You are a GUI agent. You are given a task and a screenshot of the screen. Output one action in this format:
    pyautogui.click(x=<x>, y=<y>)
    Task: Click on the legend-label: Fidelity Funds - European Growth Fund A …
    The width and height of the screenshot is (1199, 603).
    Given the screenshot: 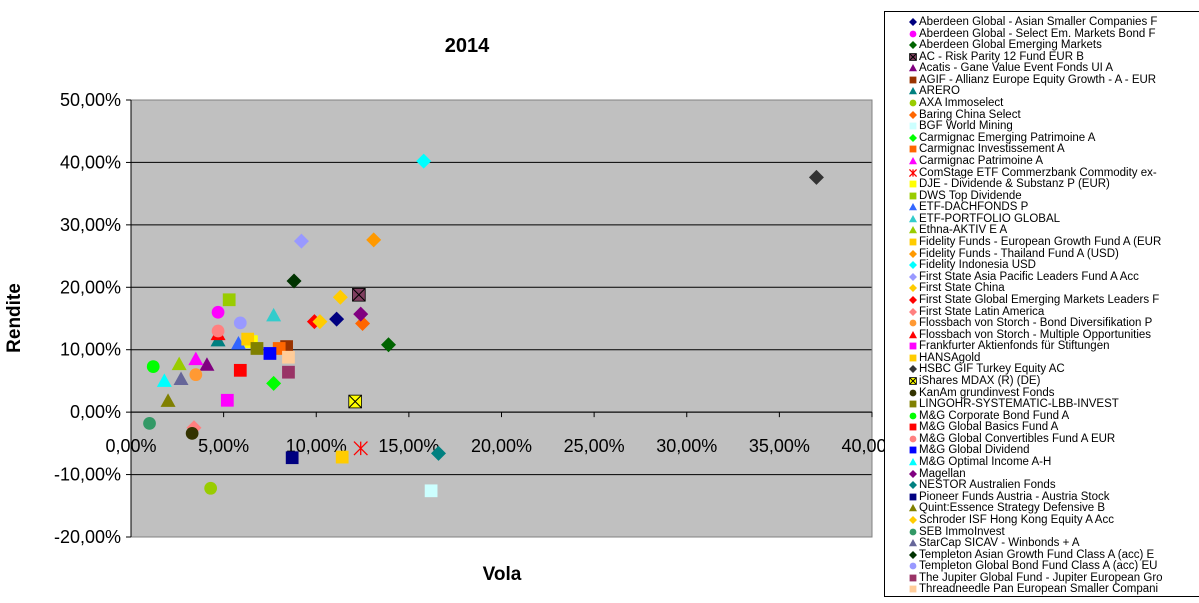 What is the action you would take?
    pyautogui.click(x=1040, y=242)
    